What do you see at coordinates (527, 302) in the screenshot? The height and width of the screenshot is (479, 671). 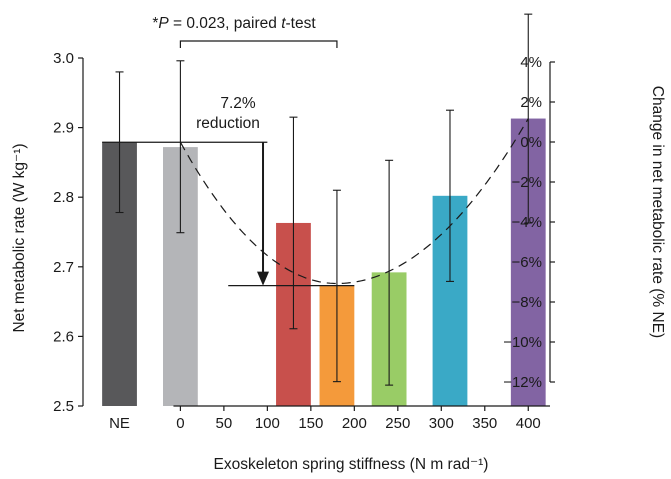 I see `y-tick-label-right: −8%` at bounding box center [527, 302].